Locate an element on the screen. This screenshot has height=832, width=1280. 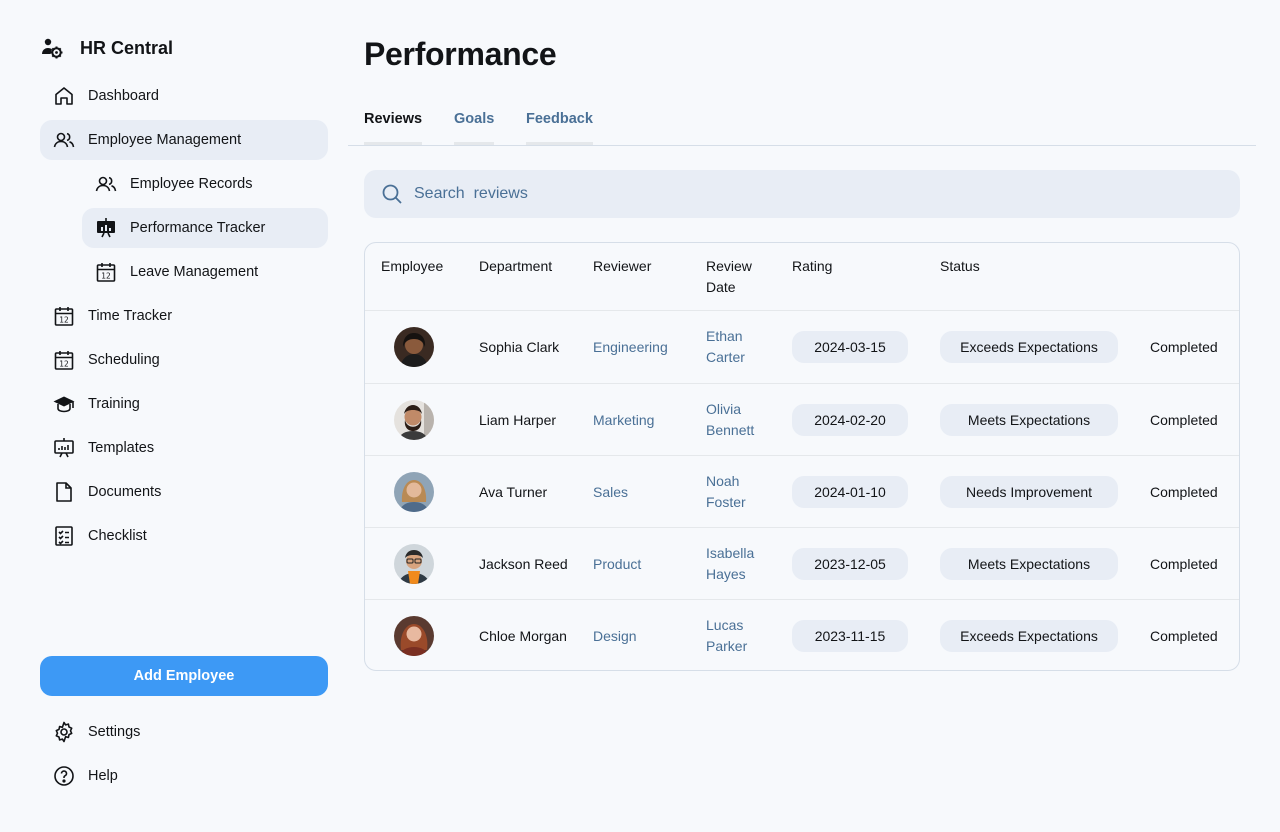
rating-badge: Exceeds Expectations is located at coordinates (1029, 347).